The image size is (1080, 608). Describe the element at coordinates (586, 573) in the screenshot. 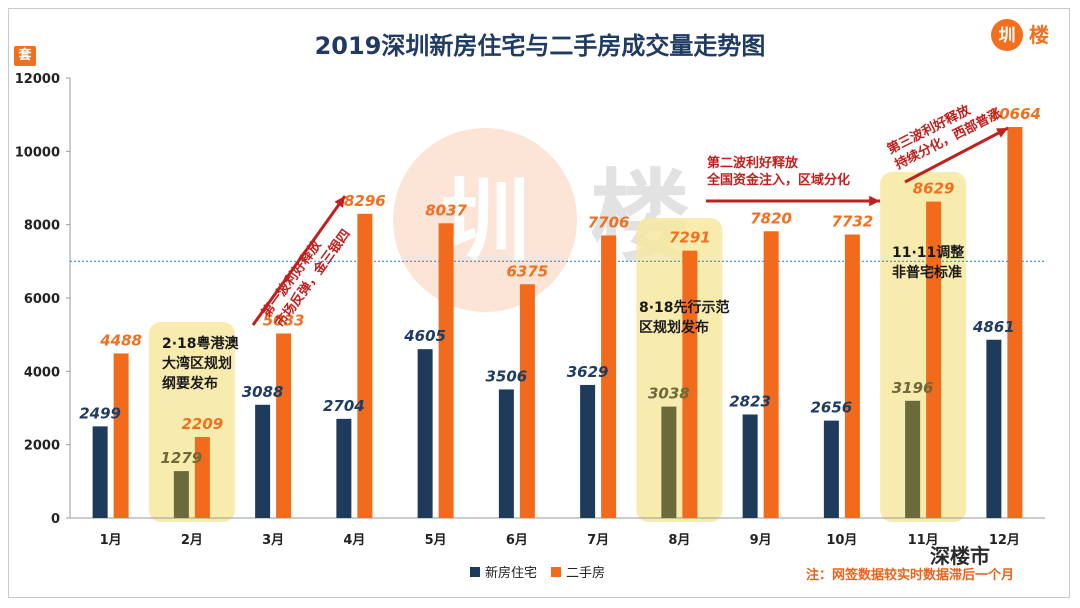

I see `legend-label-second: 二手房` at that location.